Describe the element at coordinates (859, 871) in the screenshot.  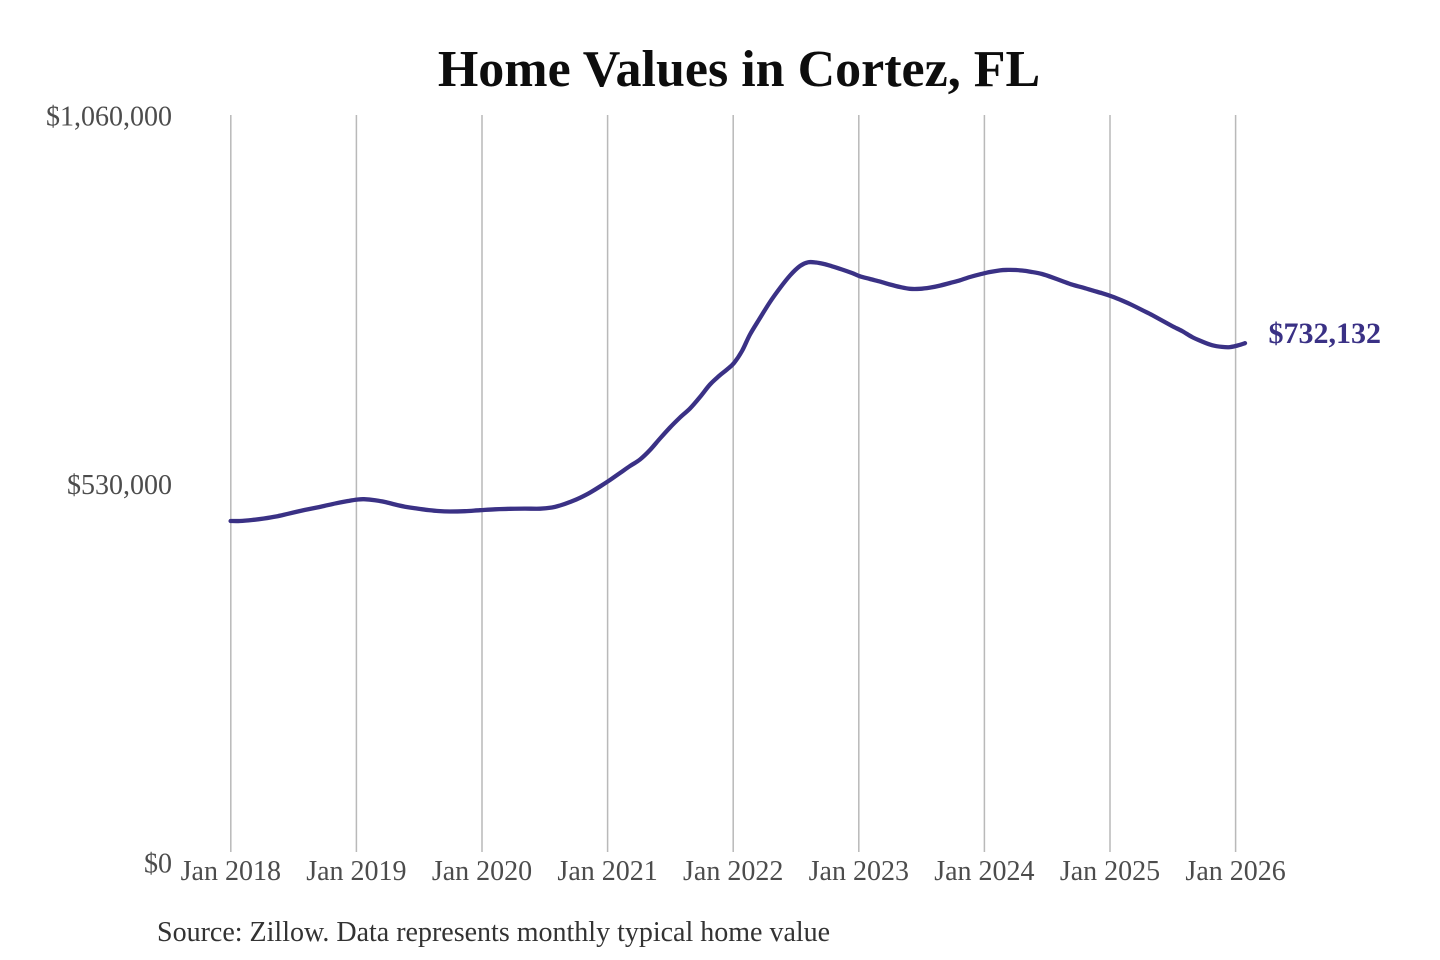
I see `svg-text: Jan 2023` at that location.